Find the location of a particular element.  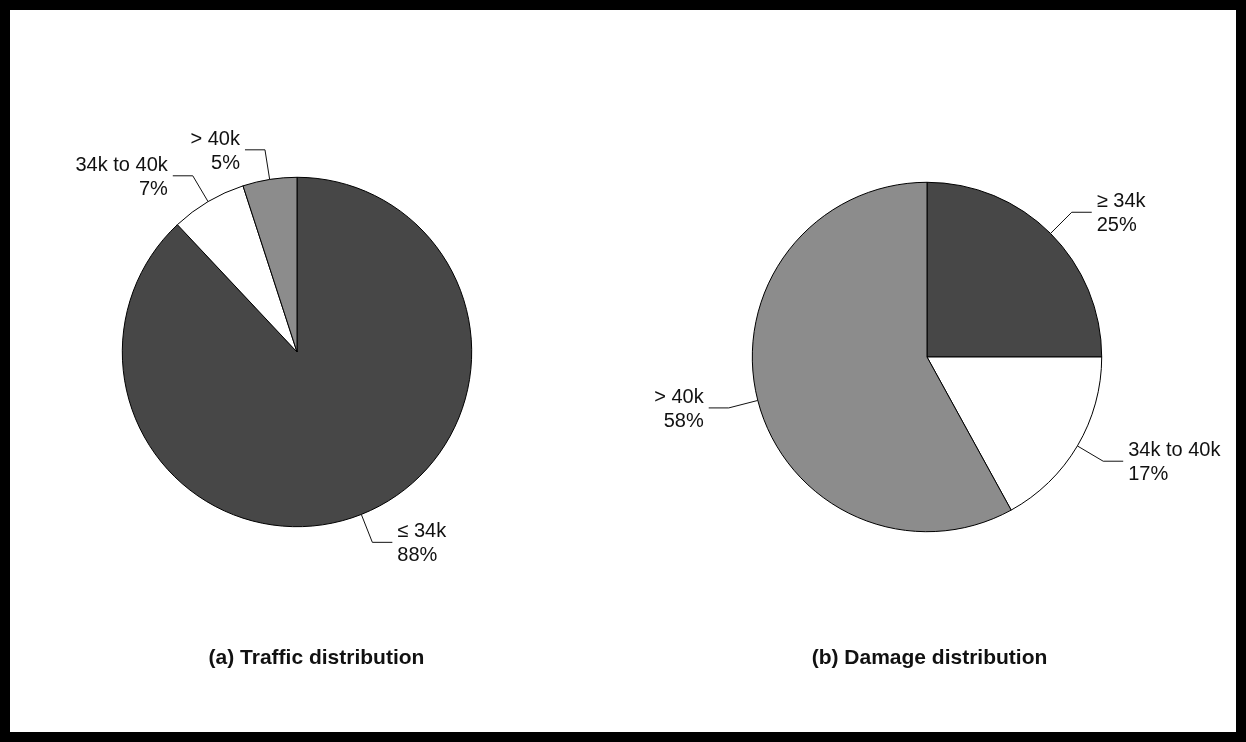

data-label: 17% is located at coordinates (1148, 473).